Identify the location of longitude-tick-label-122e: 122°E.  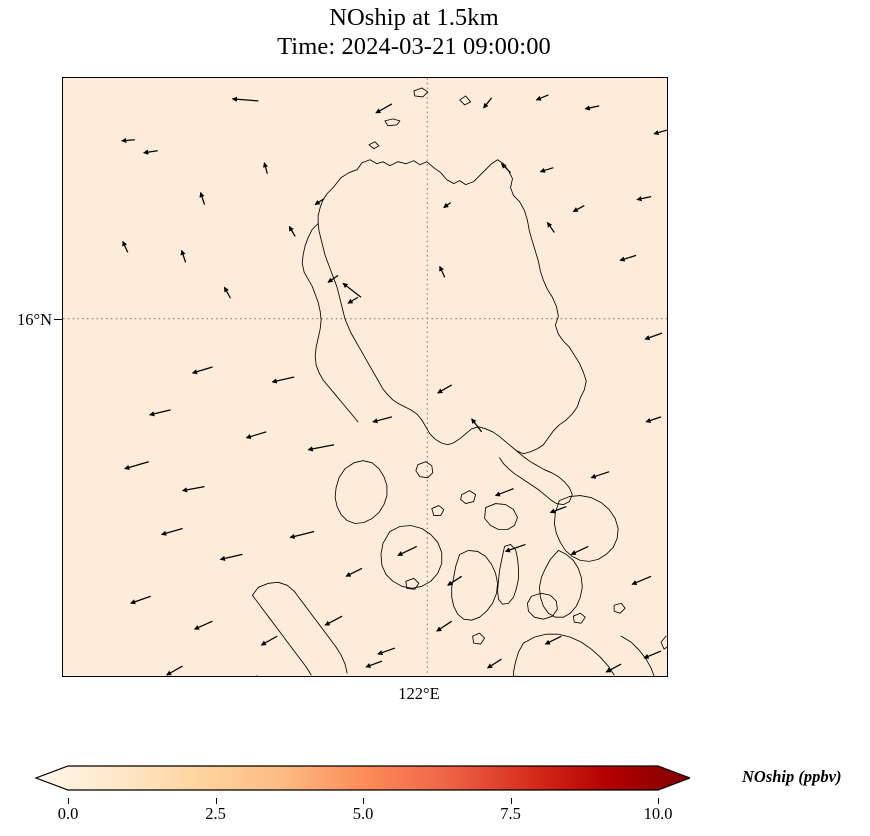
(419, 693).